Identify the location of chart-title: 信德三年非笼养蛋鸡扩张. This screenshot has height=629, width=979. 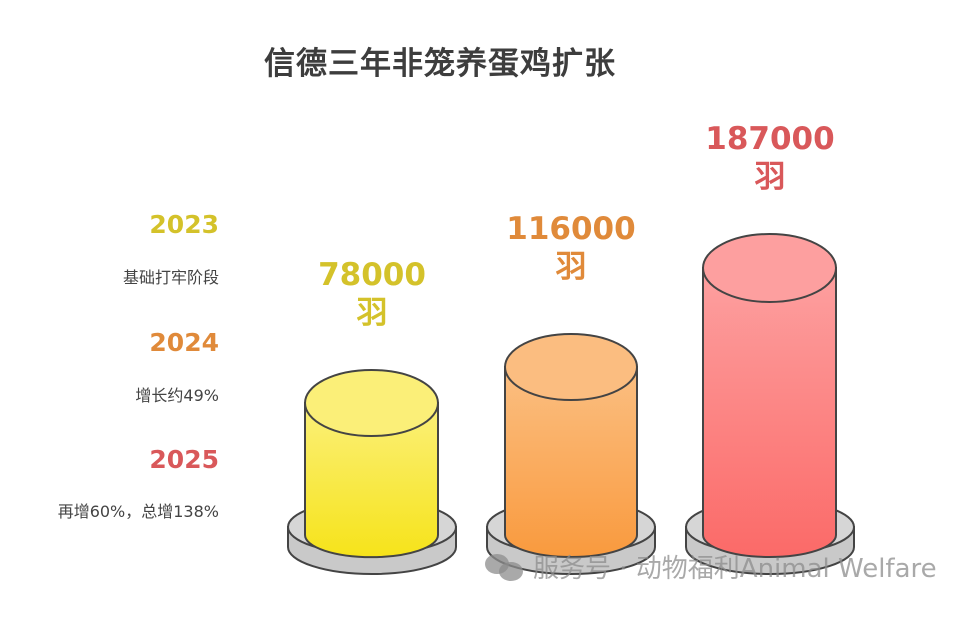
(440, 64).